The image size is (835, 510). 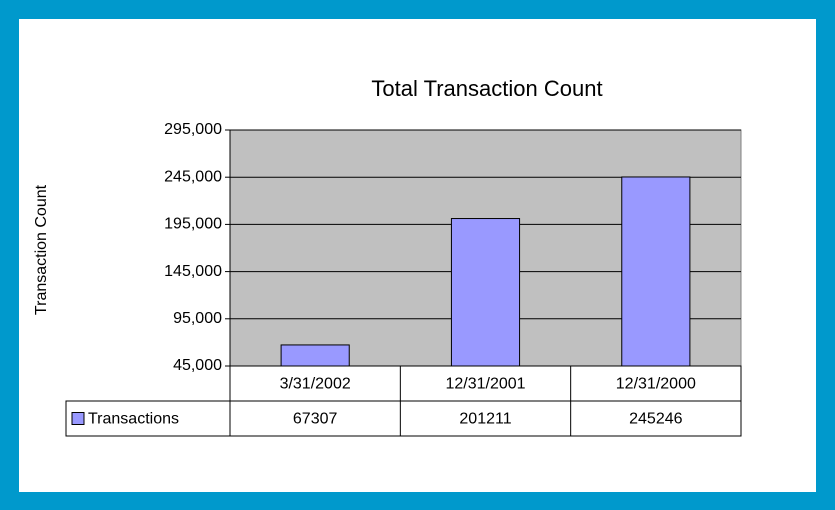 I want to click on y-tick-label: 95,000, so click(x=197, y=318).